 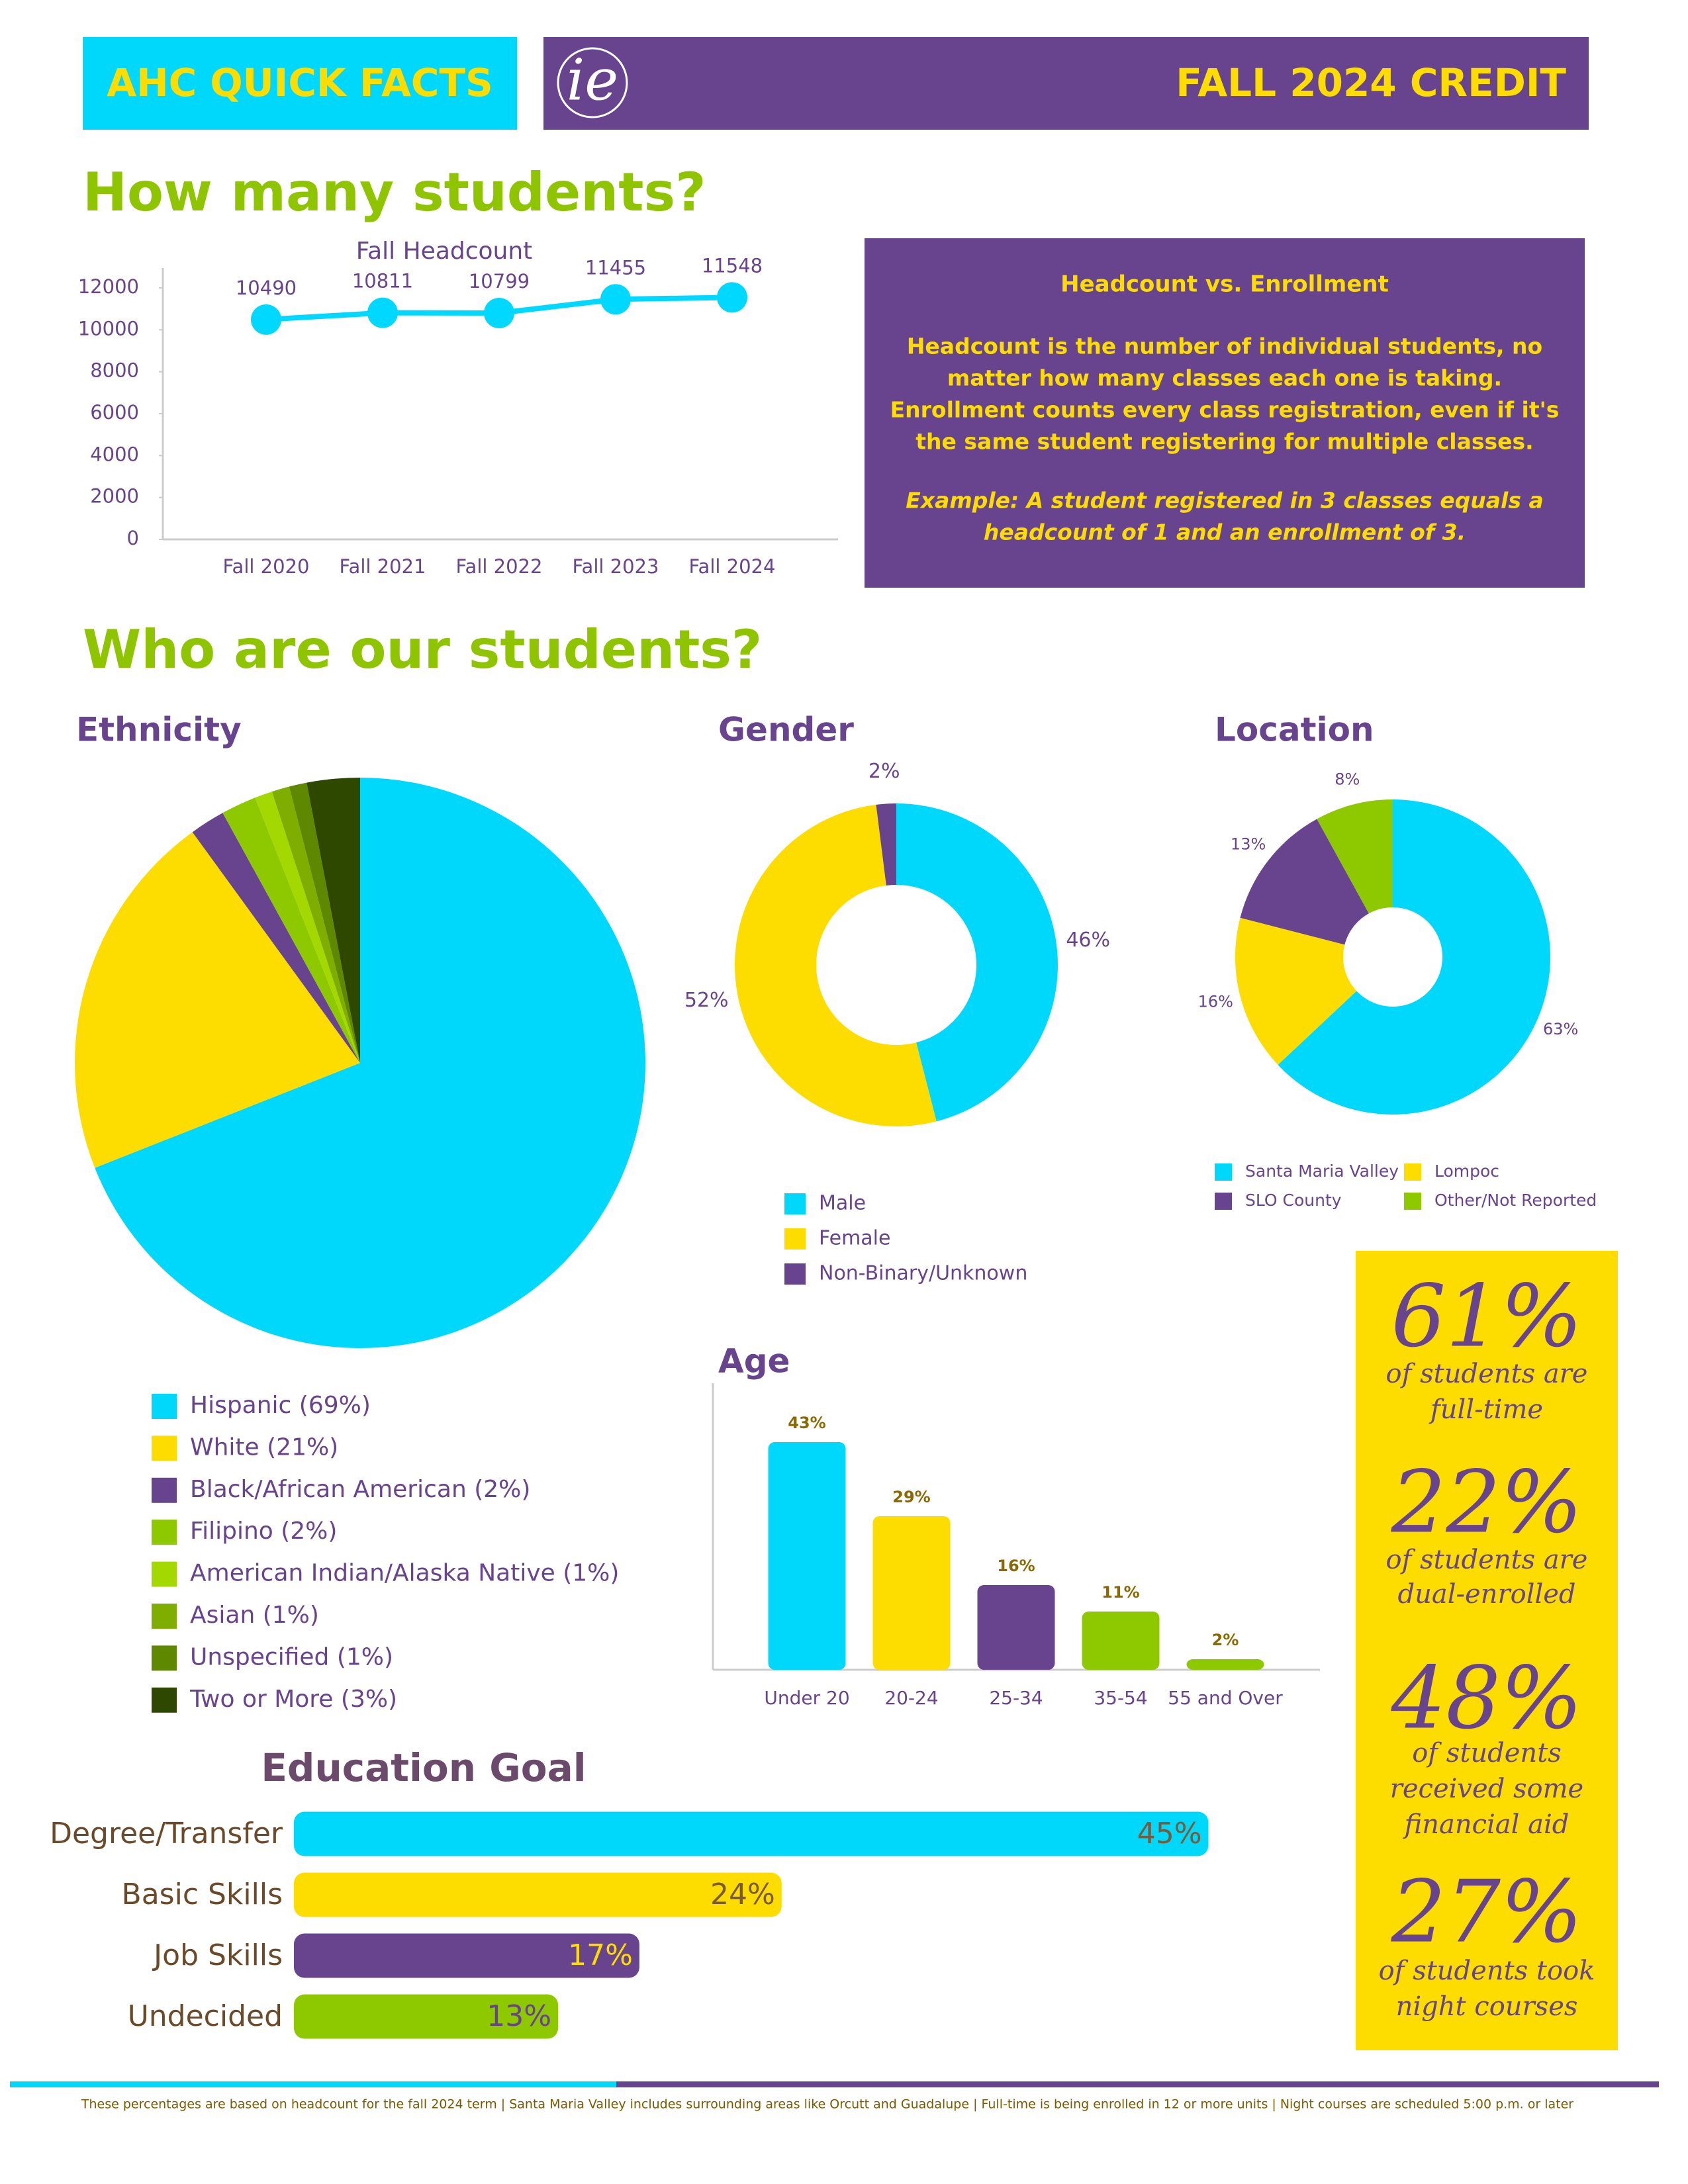 What do you see at coordinates (108, 328) in the screenshot?
I see `y-tick-label: 10000` at bounding box center [108, 328].